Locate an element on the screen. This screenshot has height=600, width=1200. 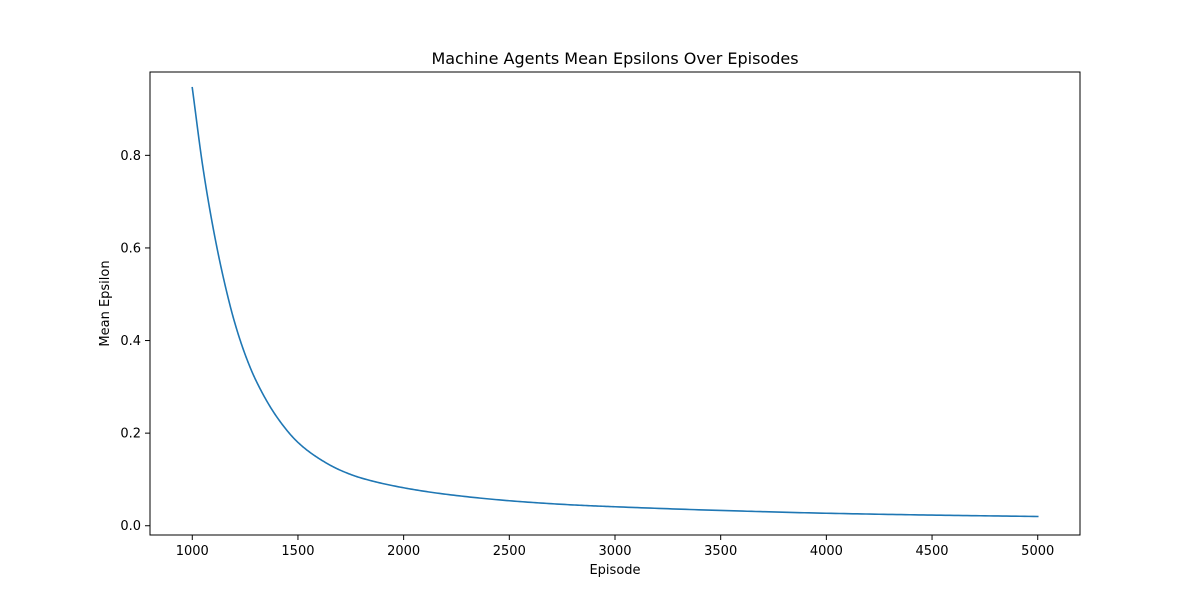
y-tick-label: 0.2 is located at coordinates (130, 434).